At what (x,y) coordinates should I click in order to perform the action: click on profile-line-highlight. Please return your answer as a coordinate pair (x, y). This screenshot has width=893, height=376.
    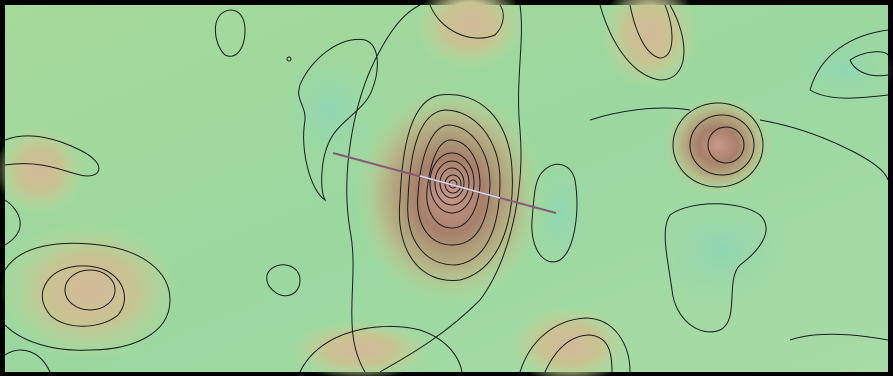
    Looking at the image, I should click on (460, 187).